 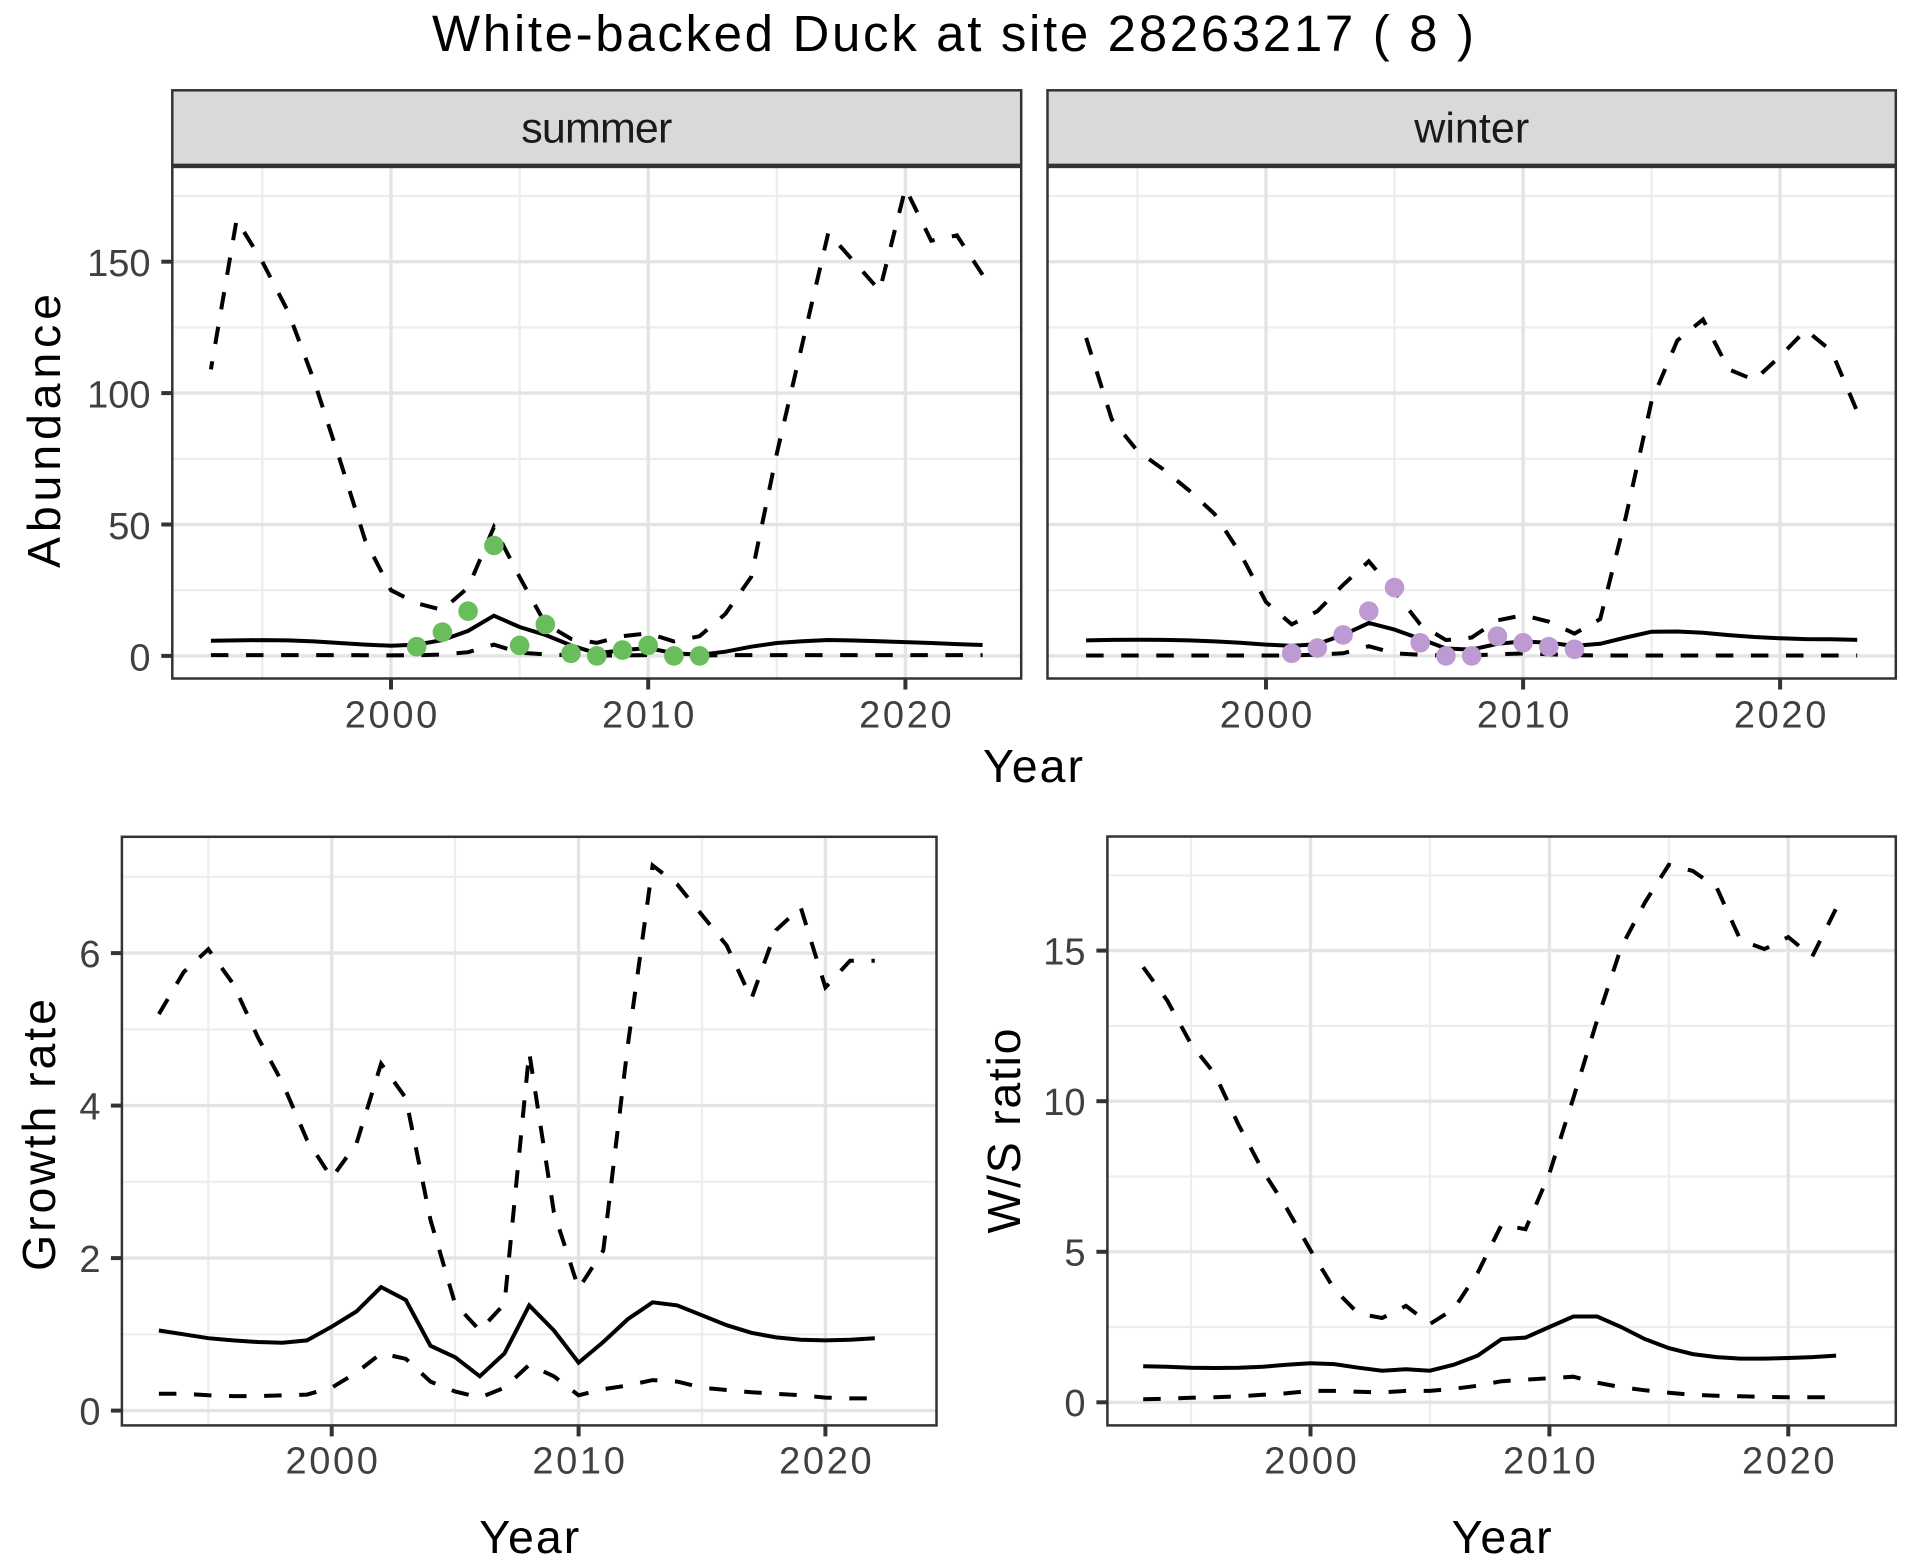 What do you see at coordinates (596, 129) in the screenshot?
I see `svg-text: summer` at bounding box center [596, 129].